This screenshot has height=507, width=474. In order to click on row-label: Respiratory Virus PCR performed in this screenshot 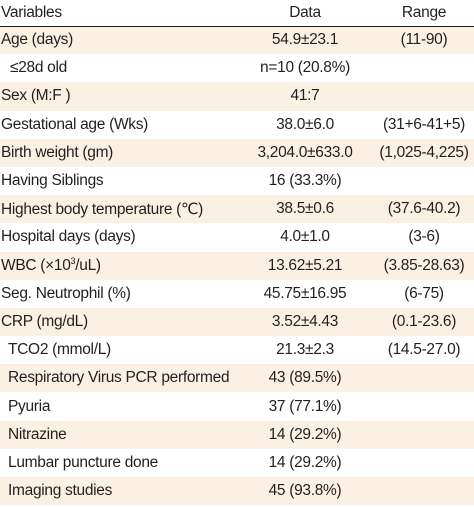, I will do `click(119, 378)`.